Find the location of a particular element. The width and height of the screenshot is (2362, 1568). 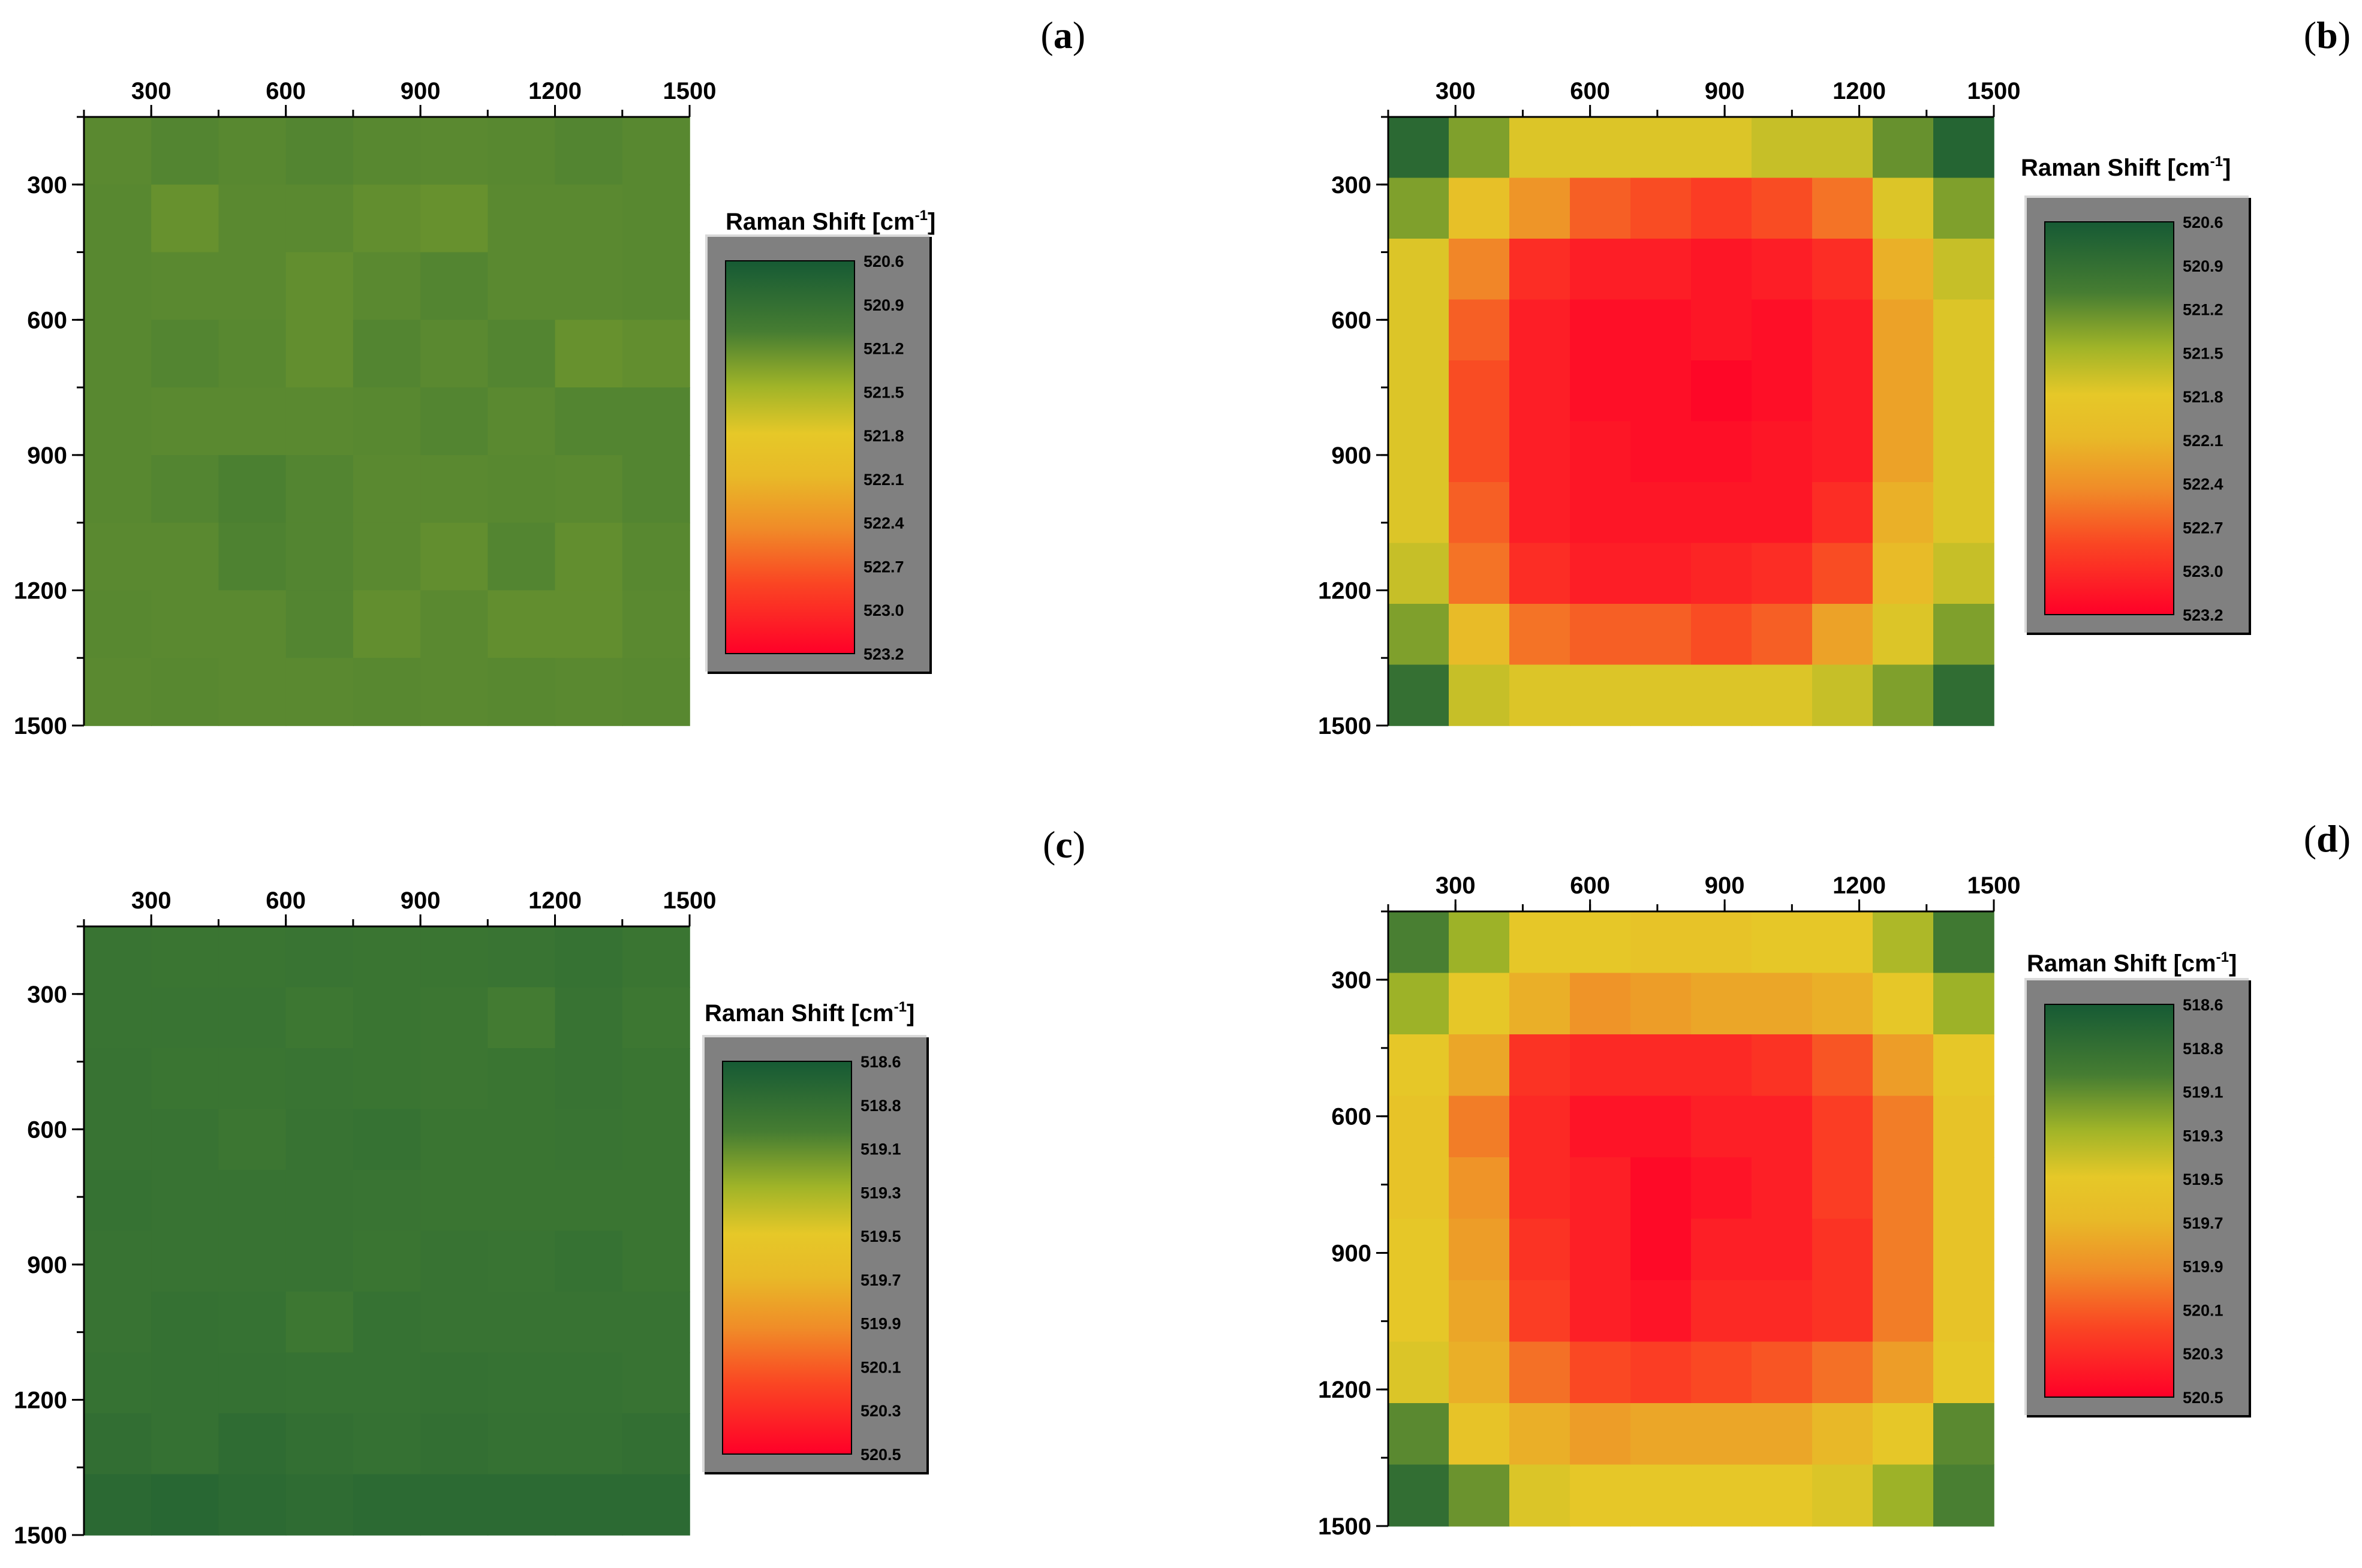

colorbar-tick-label: 519.7 is located at coordinates (2203, 1223).